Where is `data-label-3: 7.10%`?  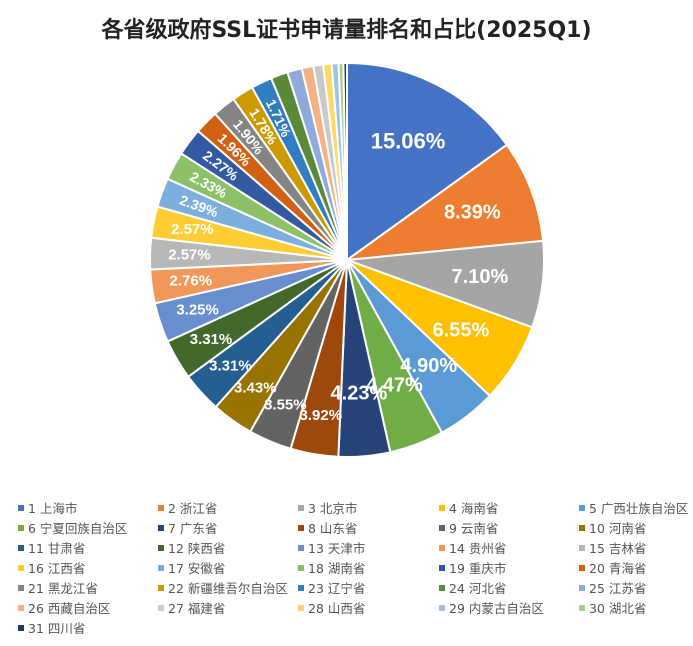
data-label-3: 7.10% is located at coordinates (480, 277).